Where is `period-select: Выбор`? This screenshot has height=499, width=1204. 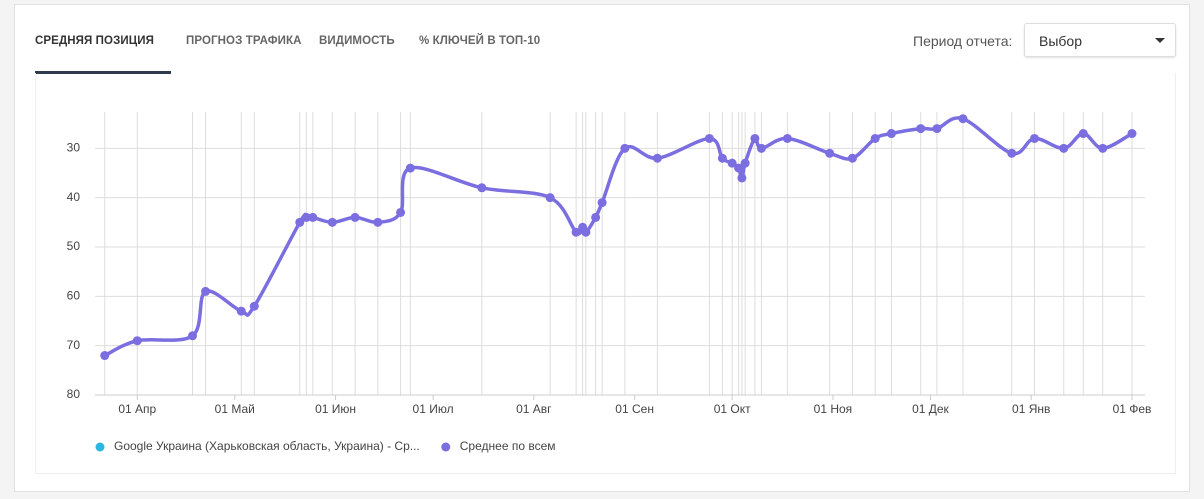
period-select: Выбор is located at coordinates (1100, 40).